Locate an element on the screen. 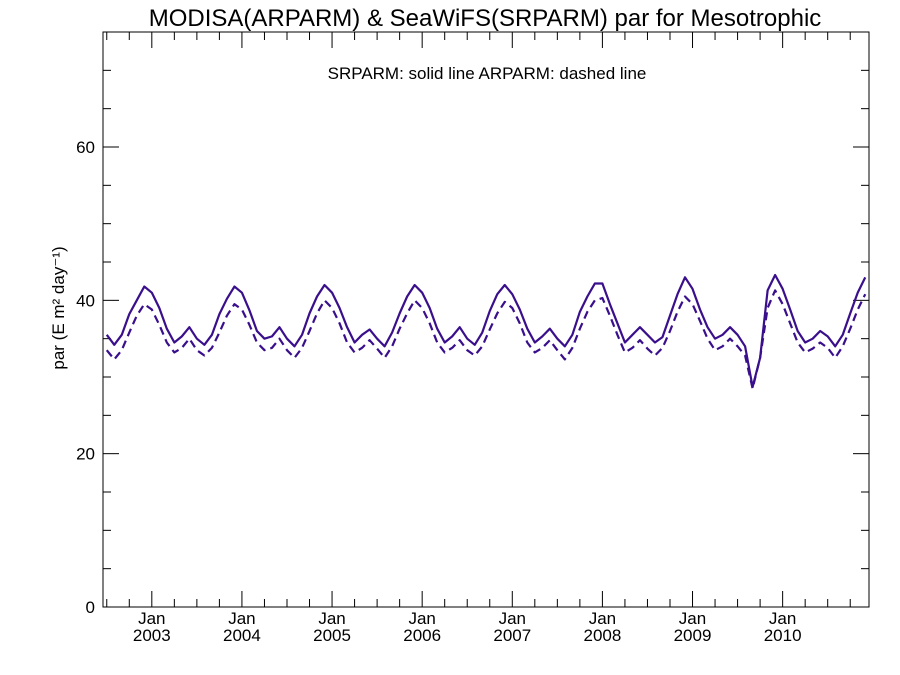  y-tick-label: 60 is located at coordinates (85, 147).